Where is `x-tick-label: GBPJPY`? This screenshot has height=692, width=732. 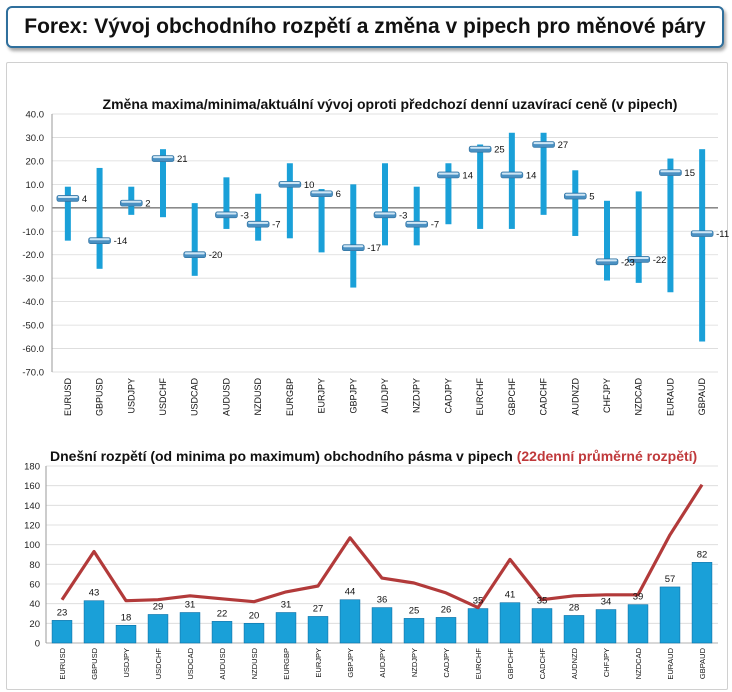
x-tick-label: GBPJPY is located at coordinates (353, 396).